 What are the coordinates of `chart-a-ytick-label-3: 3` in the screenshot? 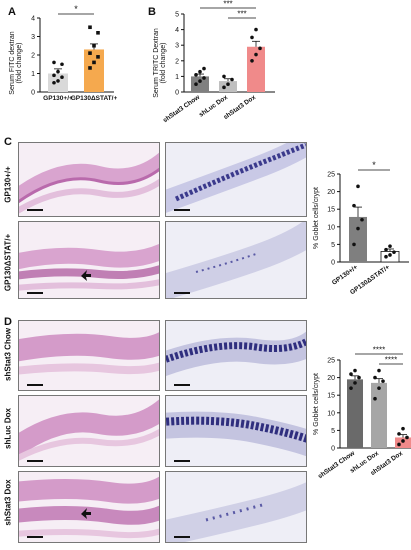 It's located at (33, 37).